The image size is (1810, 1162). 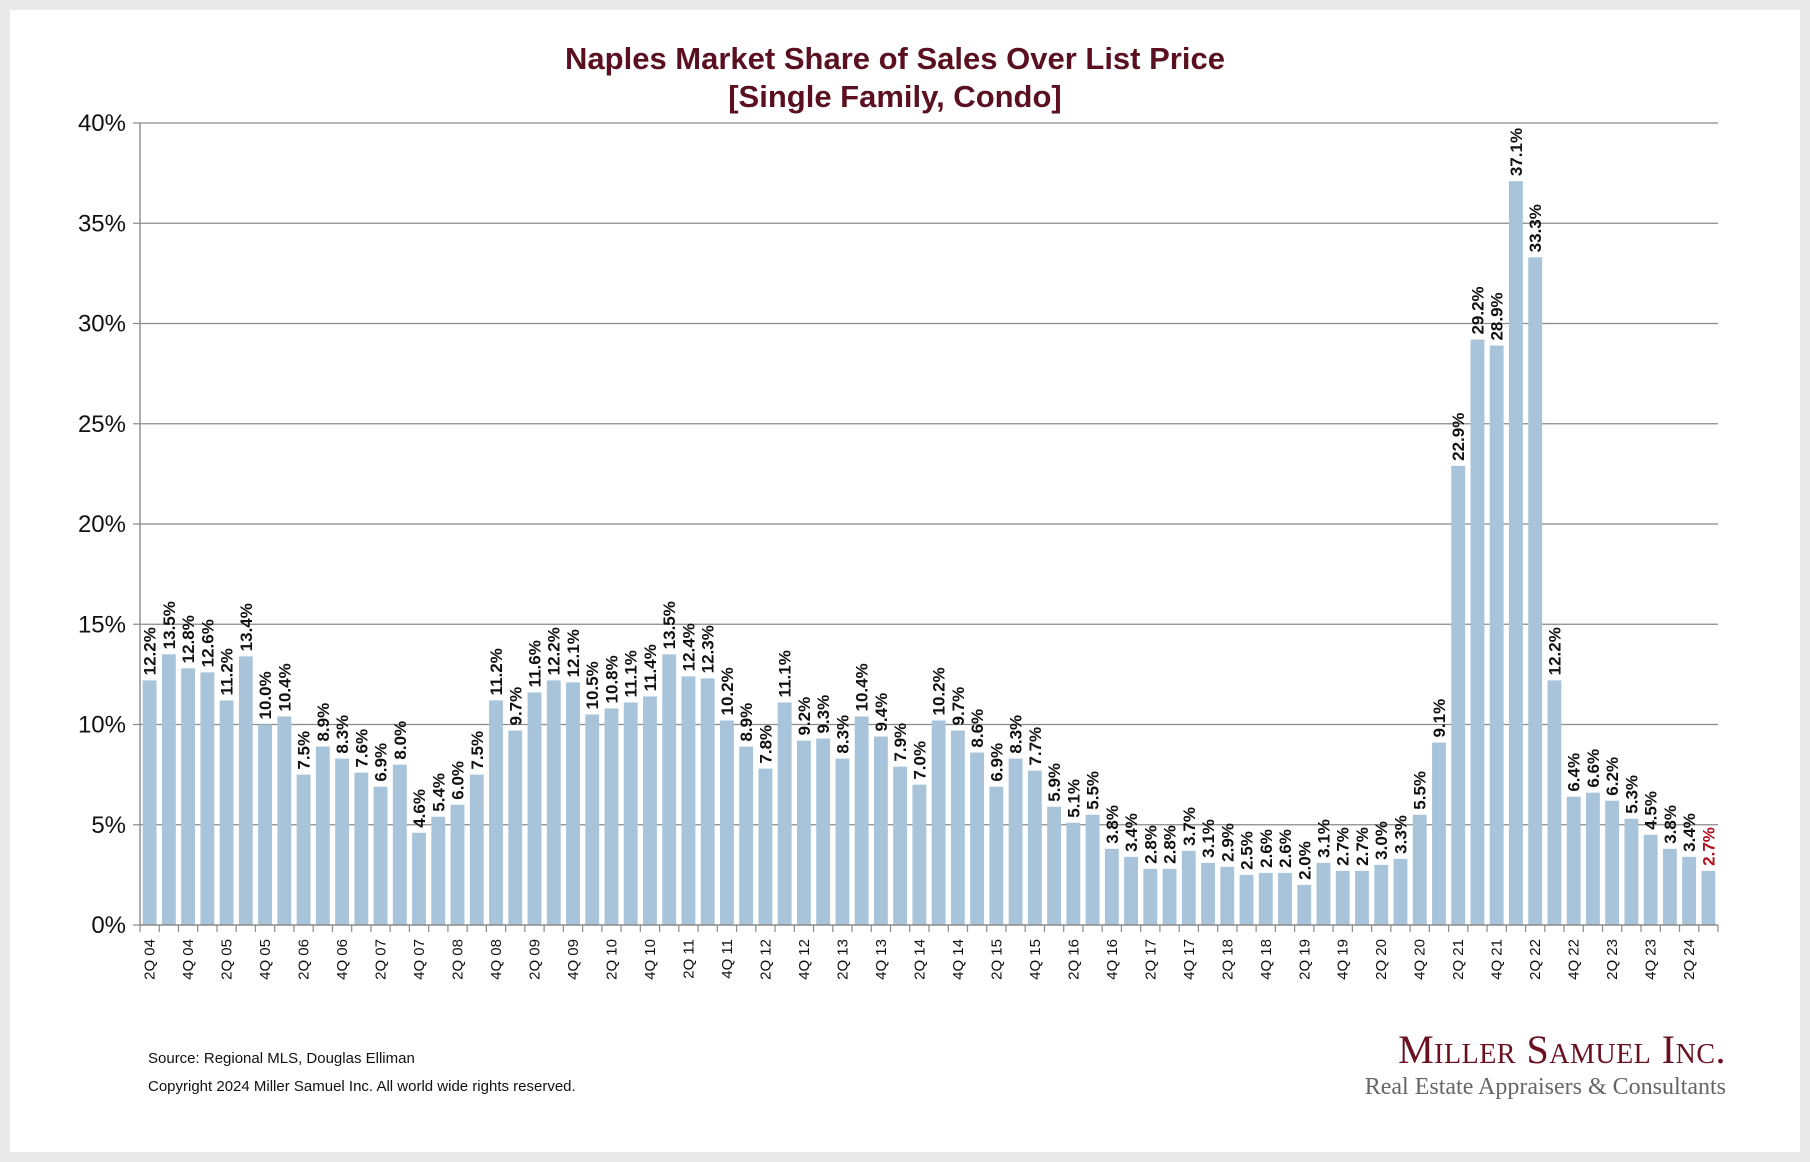 I want to click on data-label: 8.6%, so click(x=977, y=728).